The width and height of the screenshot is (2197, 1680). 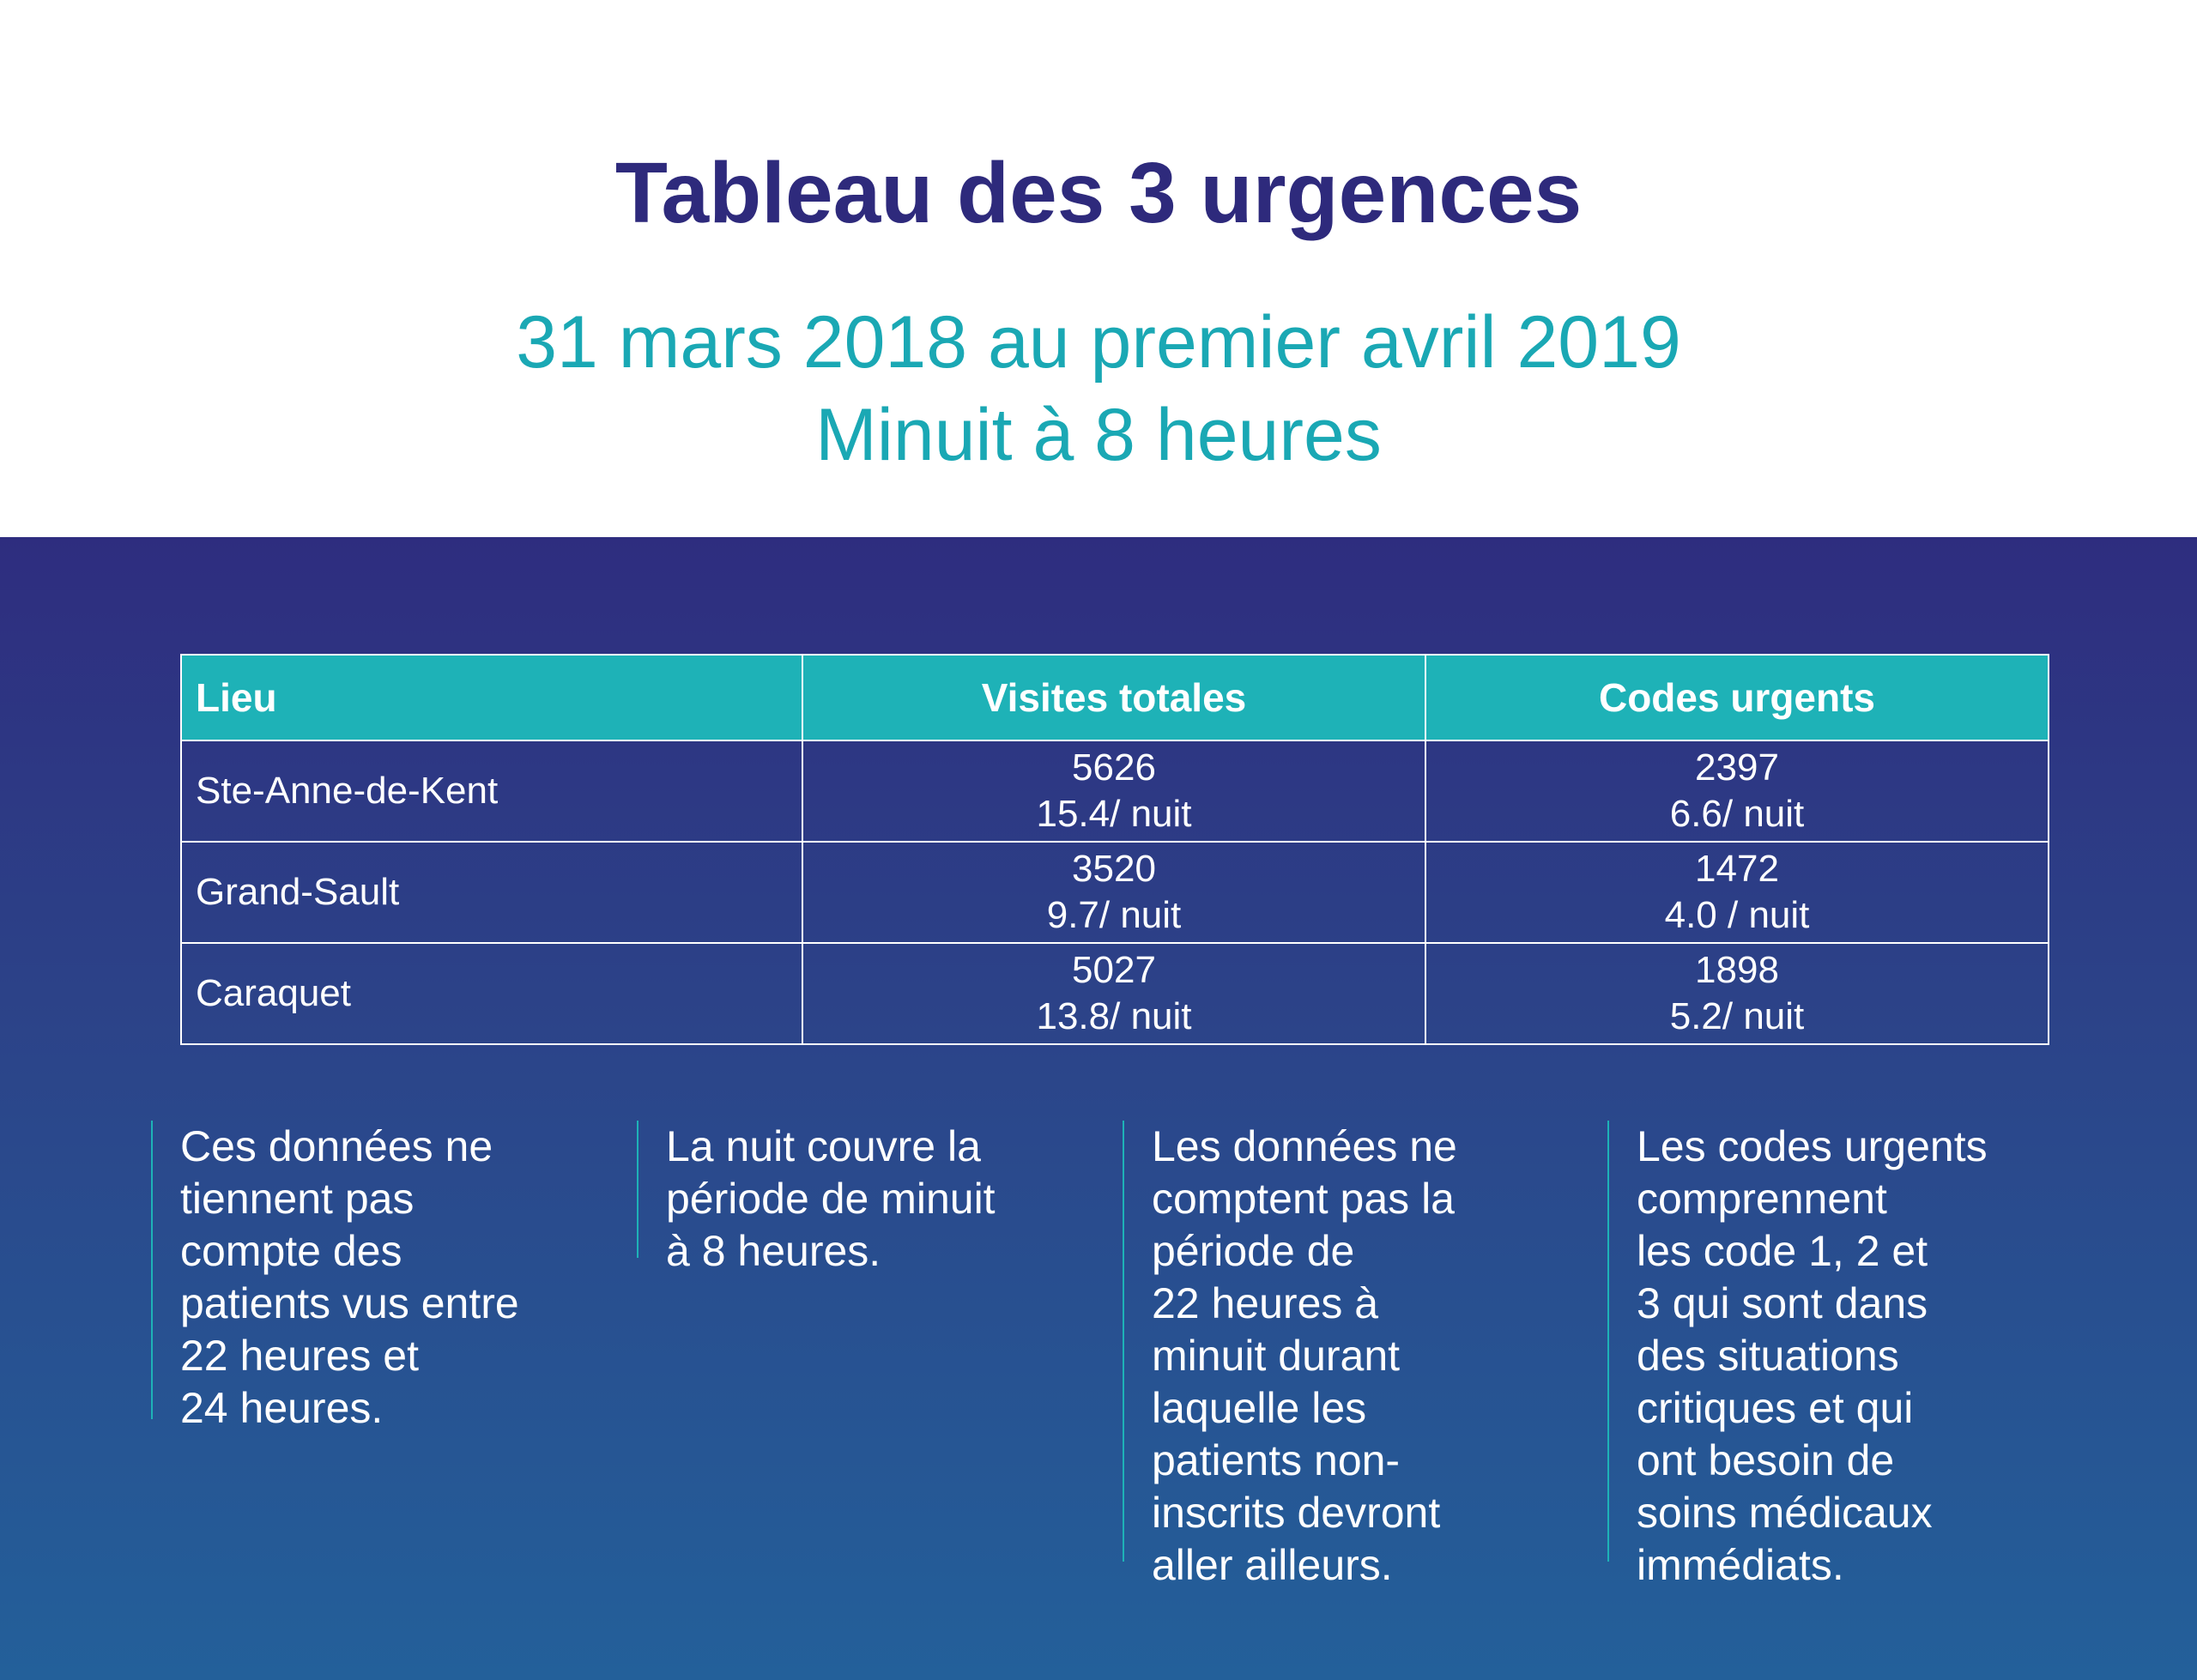 What do you see at coordinates (1737, 814) in the screenshot?
I see `codes-per-night: 6.6/ nuit` at bounding box center [1737, 814].